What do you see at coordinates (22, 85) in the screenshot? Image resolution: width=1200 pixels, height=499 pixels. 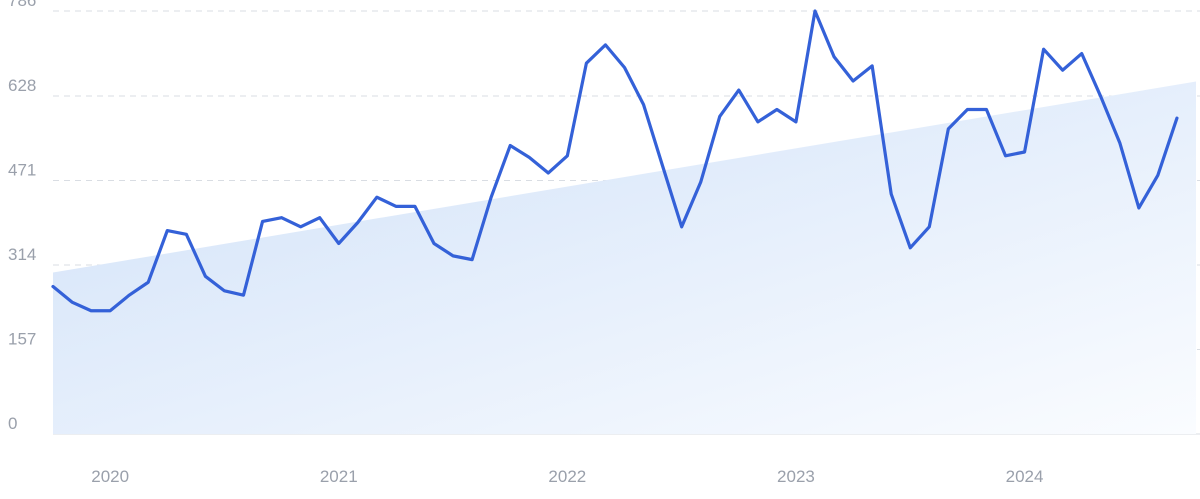 I see `y-tick-label: 628` at bounding box center [22, 85].